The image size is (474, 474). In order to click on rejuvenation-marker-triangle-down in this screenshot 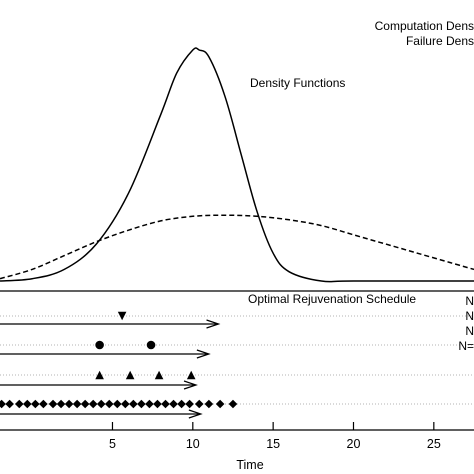, I will do `click(122, 316)`.